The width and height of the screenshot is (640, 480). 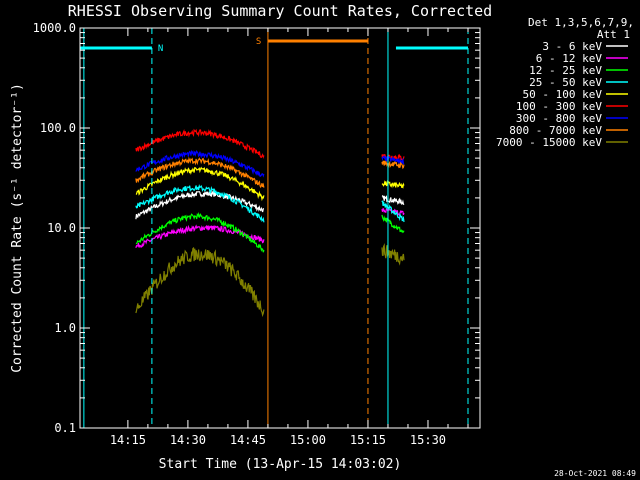 I want to click on legend-attenuator-note: Att 1, so click(x=613, y=34).